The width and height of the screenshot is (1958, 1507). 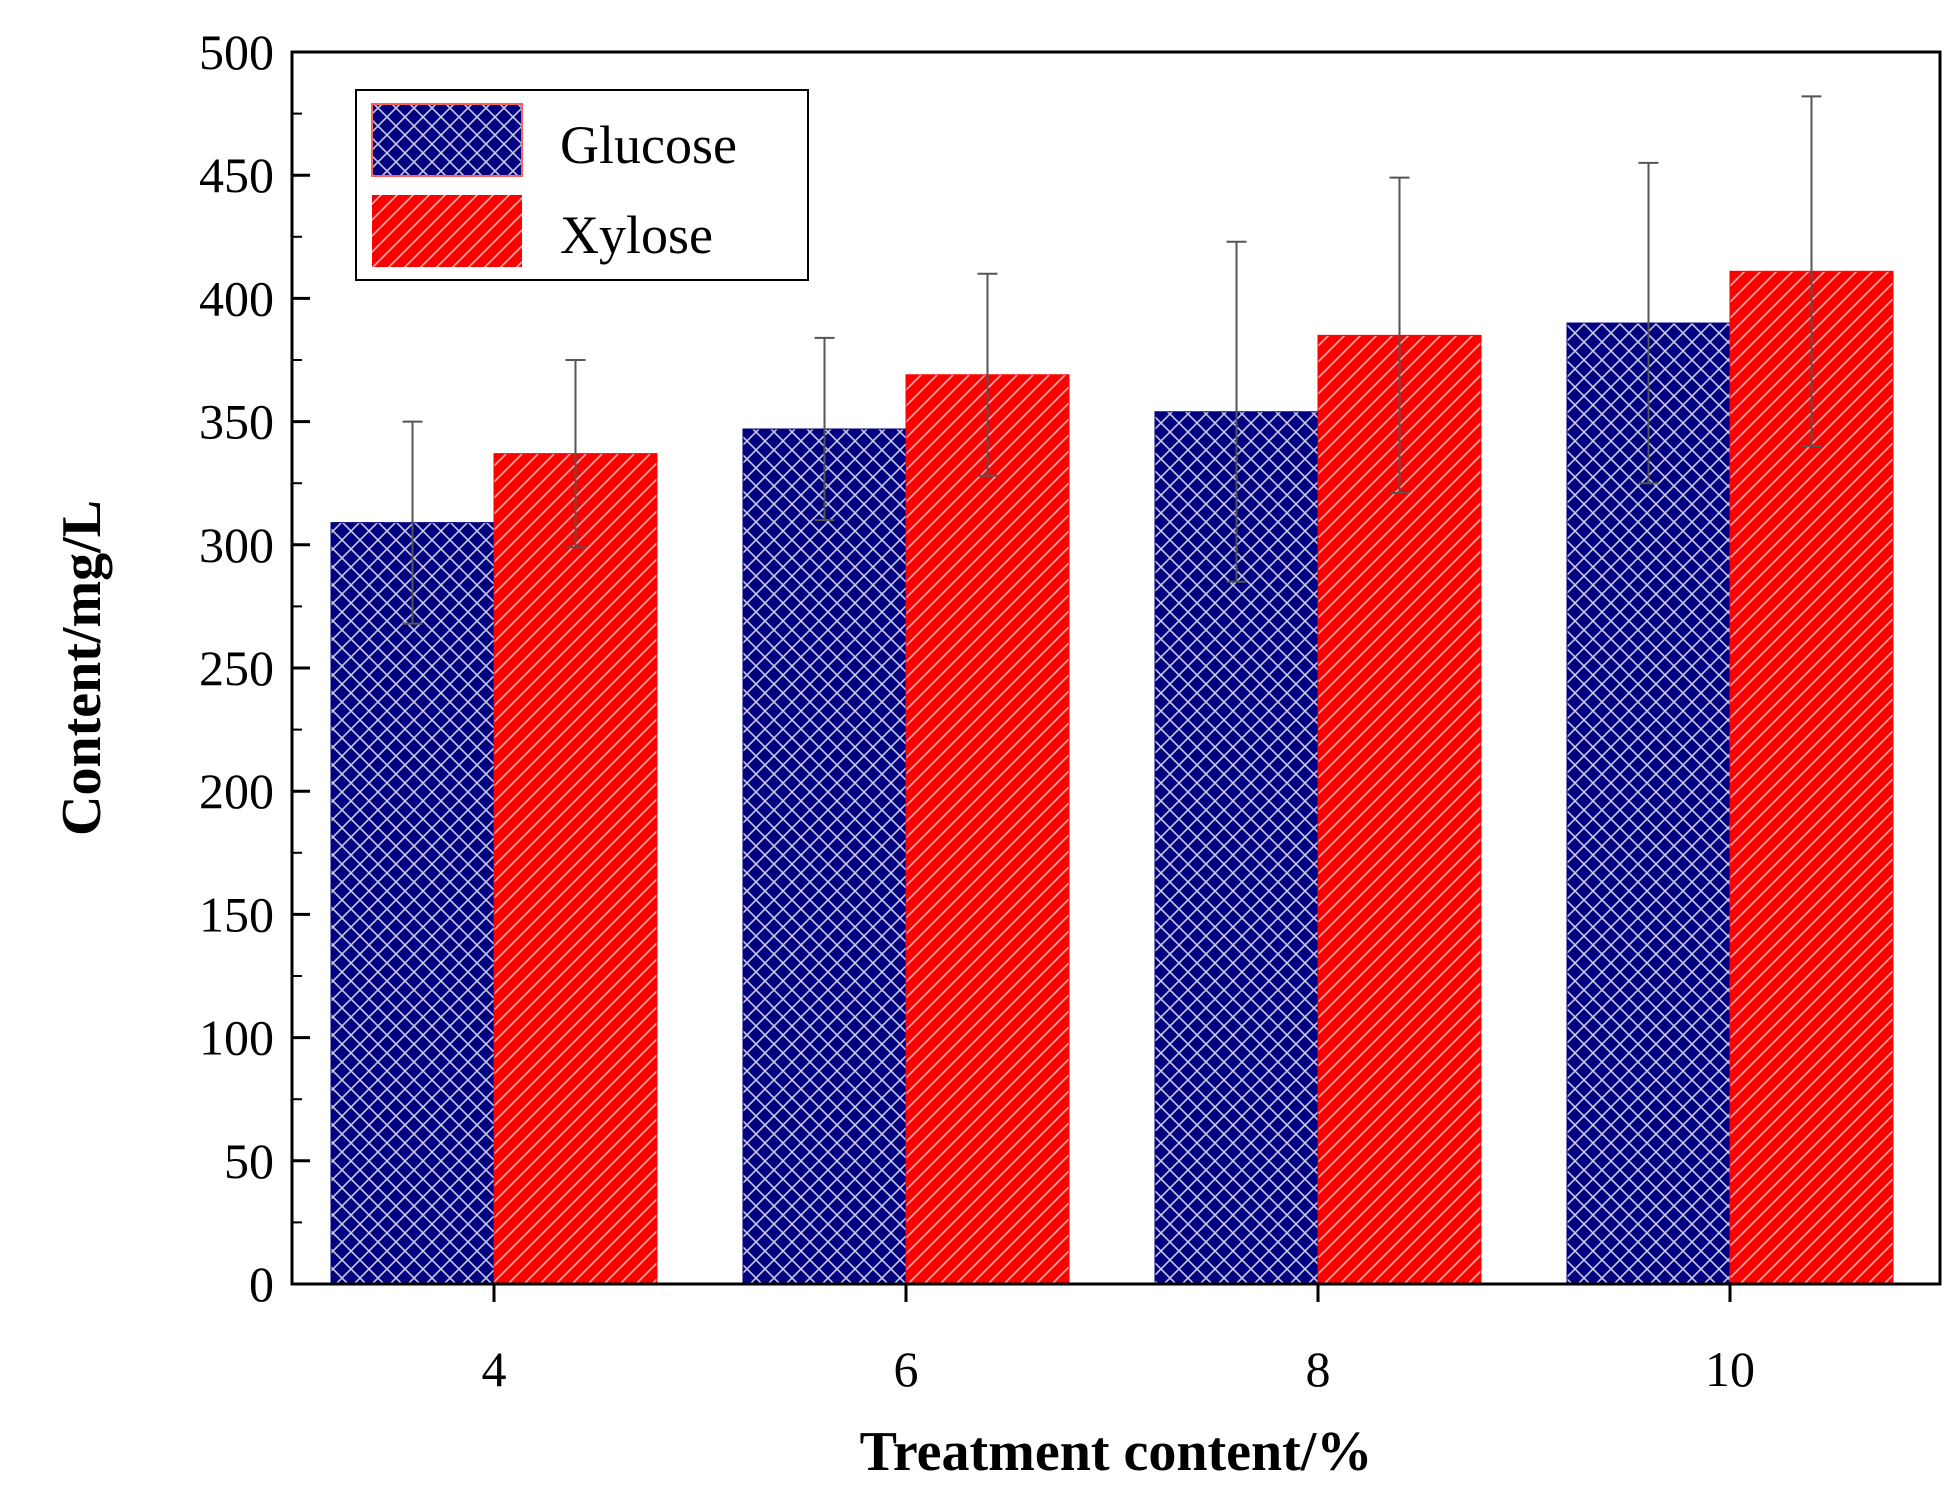 I want to click on x-tick-label: 8, so click(x=1318, y=1369).